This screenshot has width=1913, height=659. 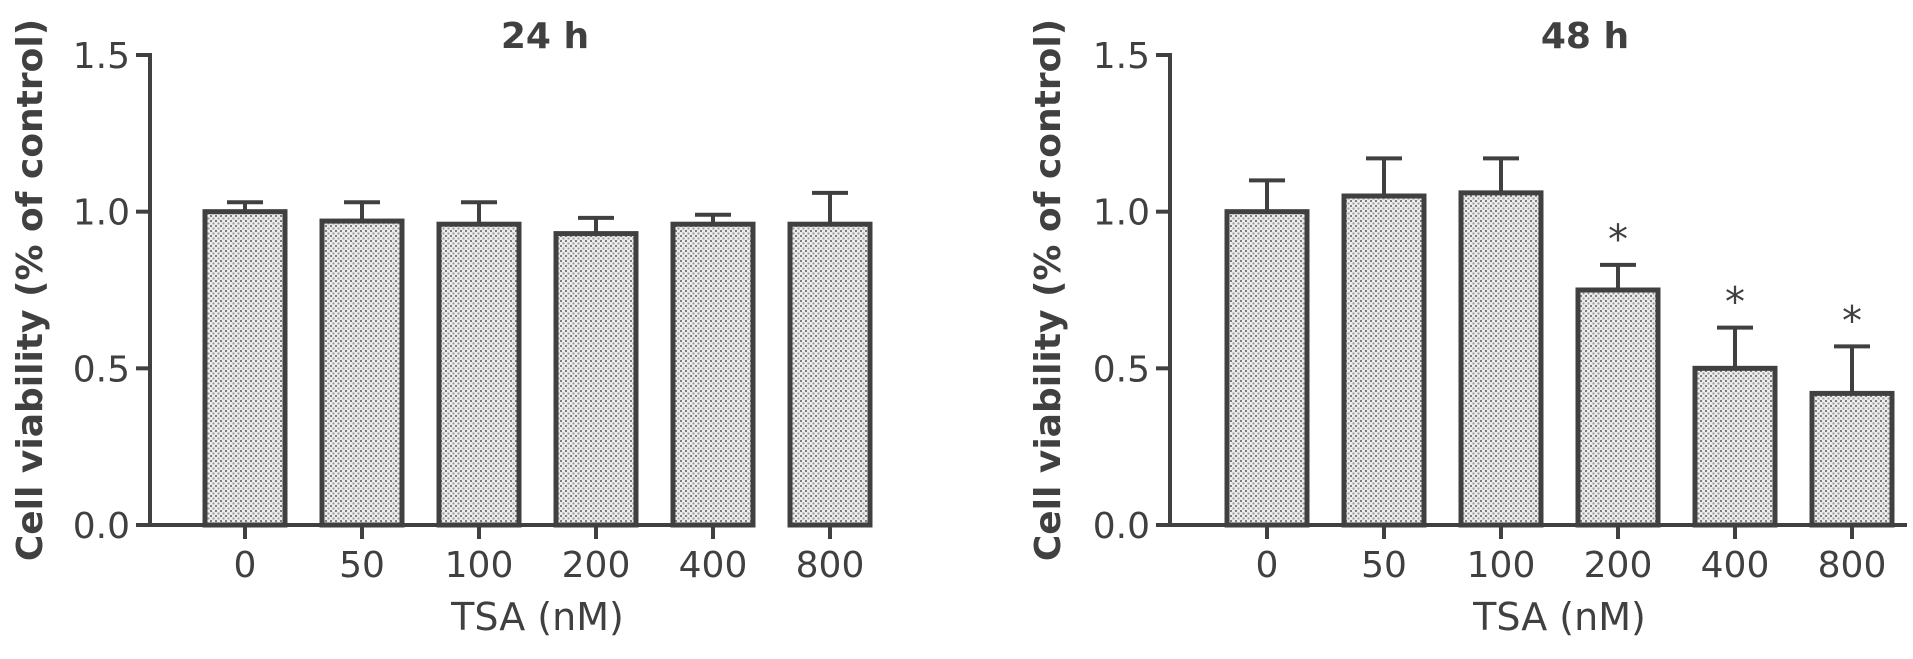 I want to click on chart-title: 24 h, so click(x=545, y=36).